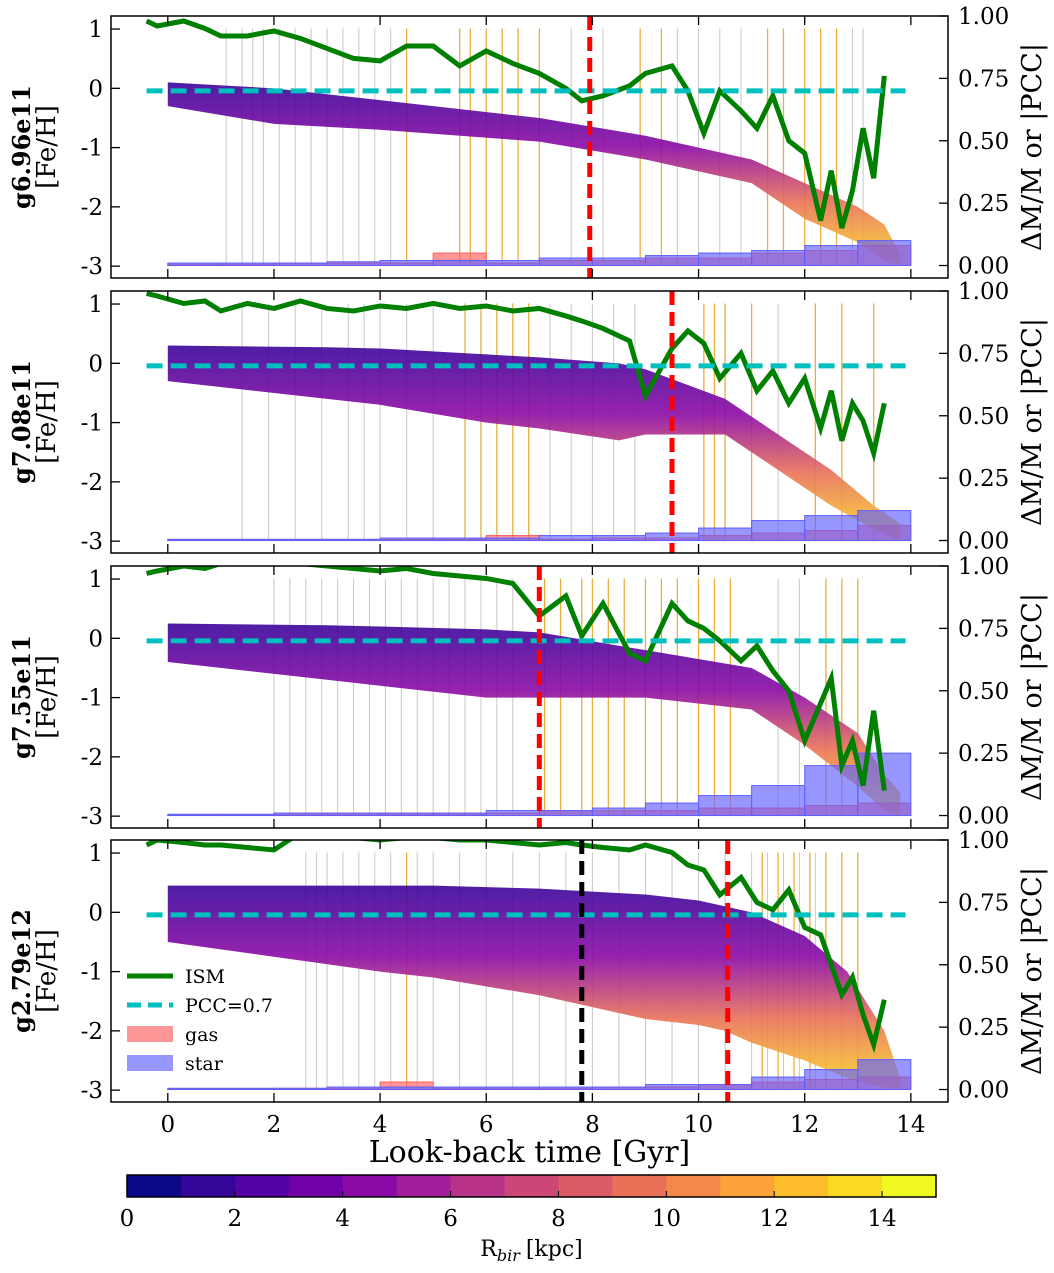 This screenshot has height=1273, width=1054. I want to click on colorbar-tick-label: 2, so click(235, 1219).